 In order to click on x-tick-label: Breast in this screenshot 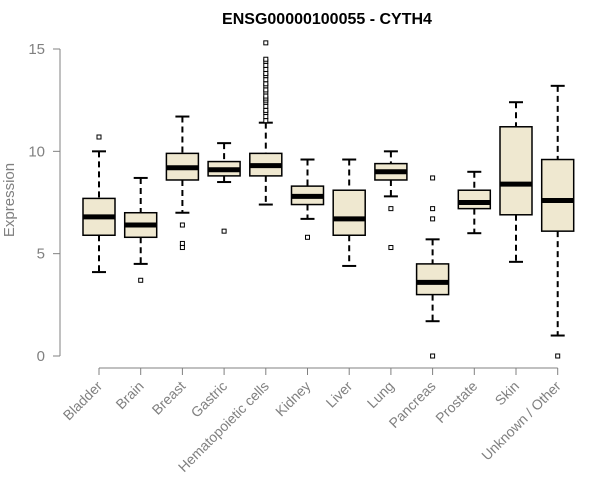, I will do `click(169, 398)`.